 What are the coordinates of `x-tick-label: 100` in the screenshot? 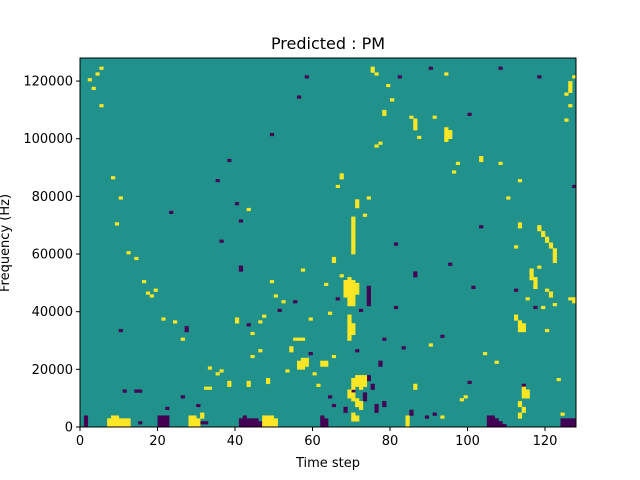 It's located at (467, 441).